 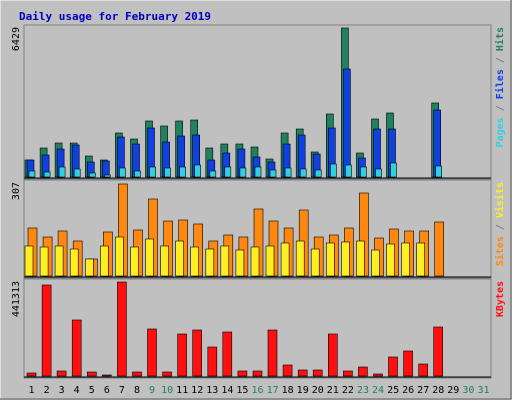 I want to click on x-tick-label: 5, so click(x=92, y=390).